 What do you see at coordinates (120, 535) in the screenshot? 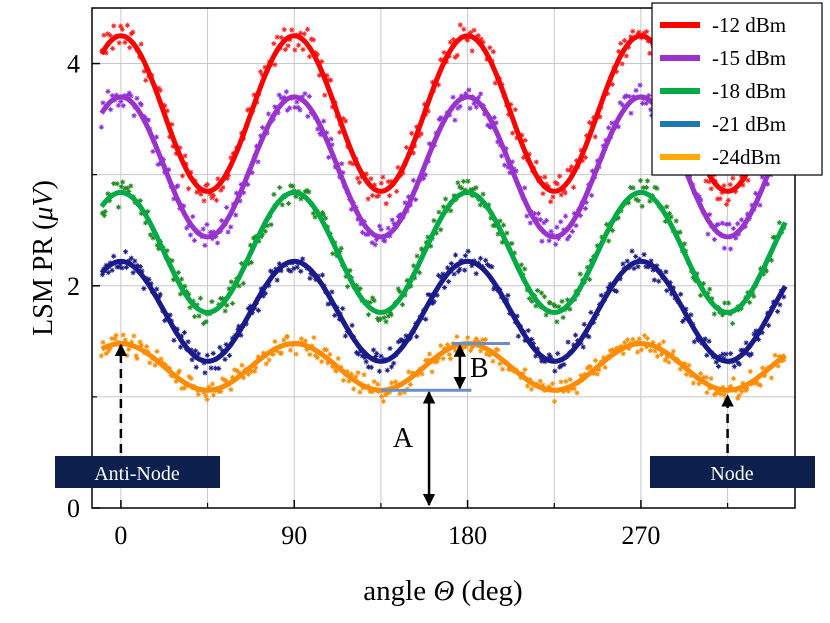
I see `x-tick-label: 0` at bounding box center [120, 535].